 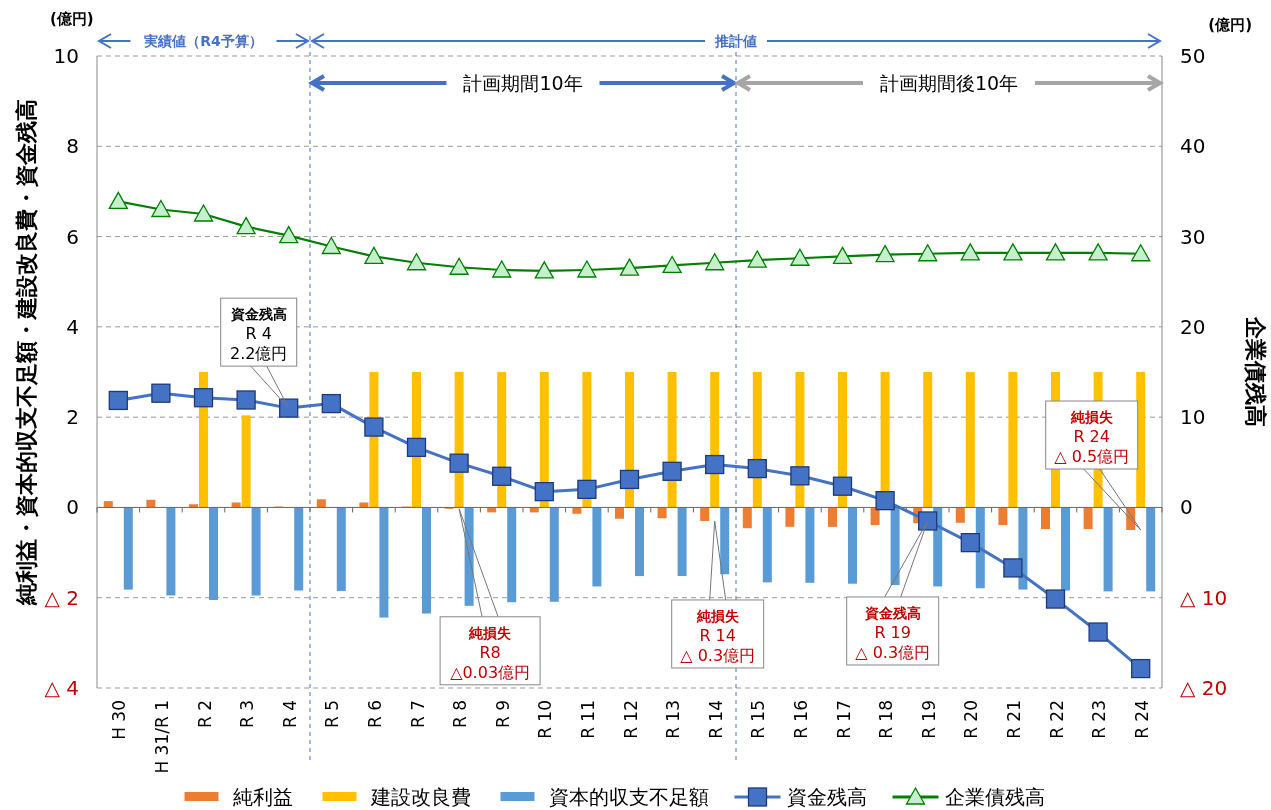 What do you see at coordinates (971, 719) in the screenshot?
I see `x-tick-label: R 20` at bounding box center [971, 719].